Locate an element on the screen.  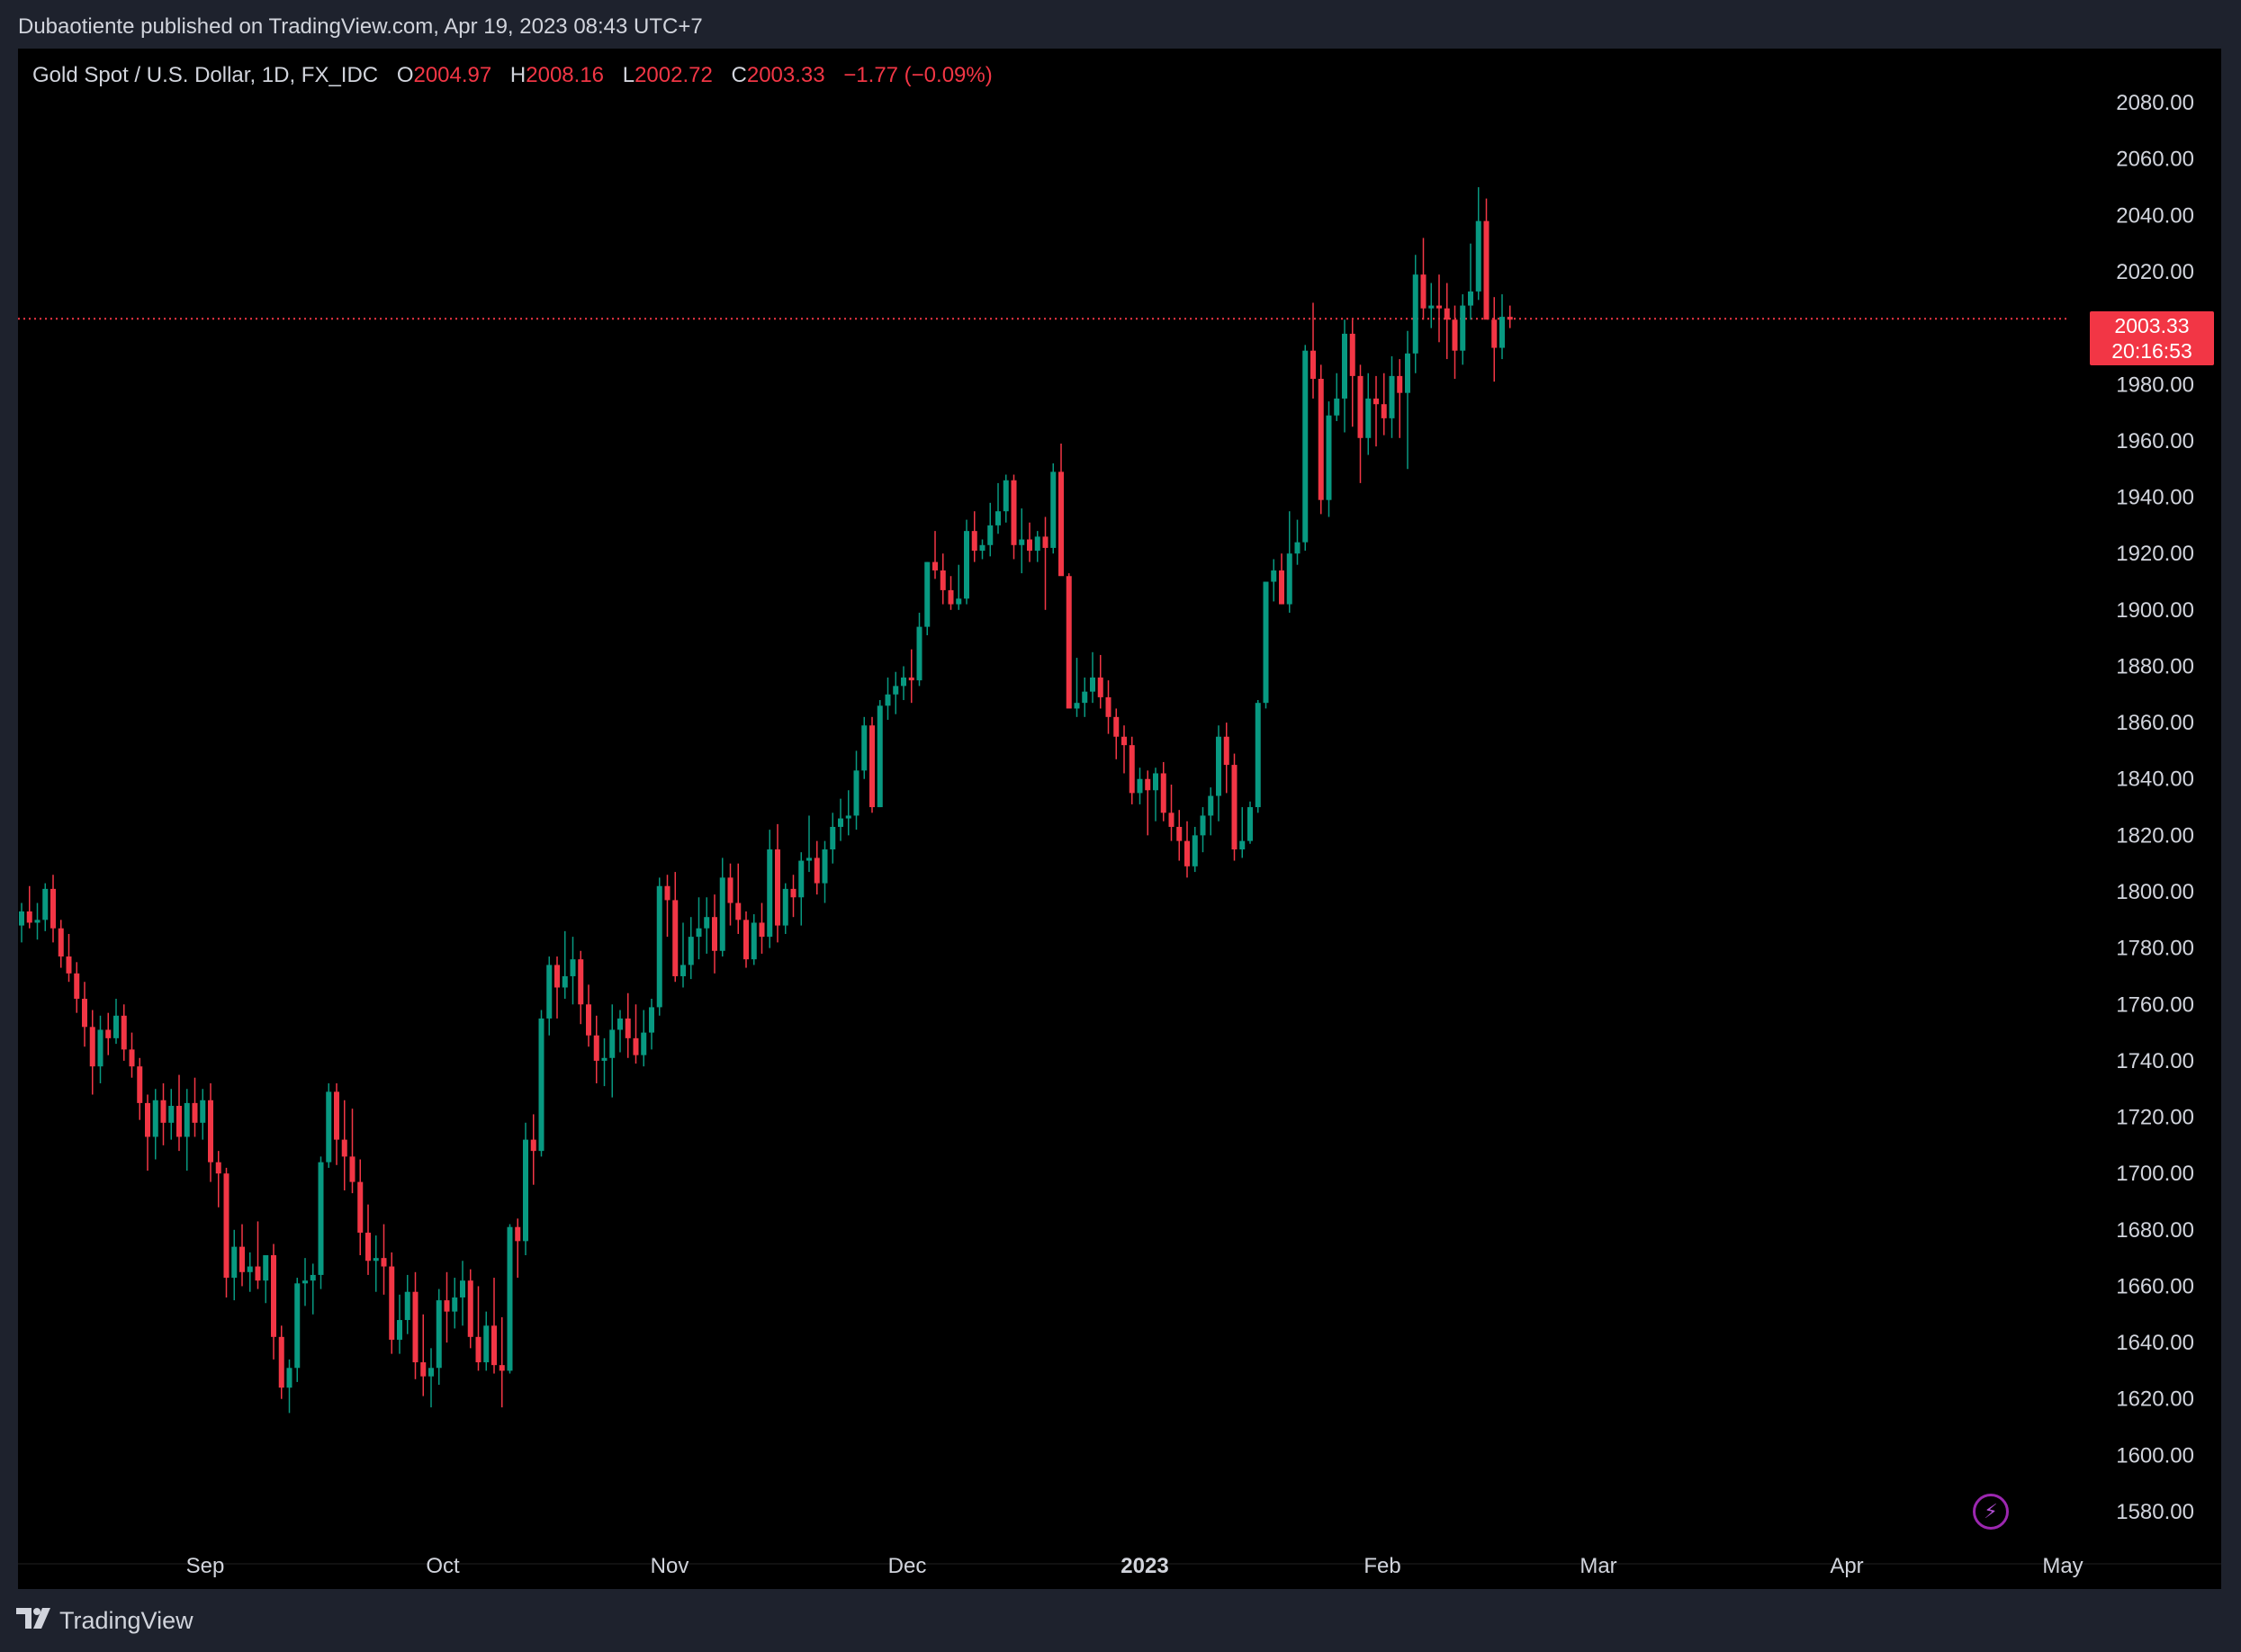
last-price-value: 2003.33 is located at coordinates (2152, 325).